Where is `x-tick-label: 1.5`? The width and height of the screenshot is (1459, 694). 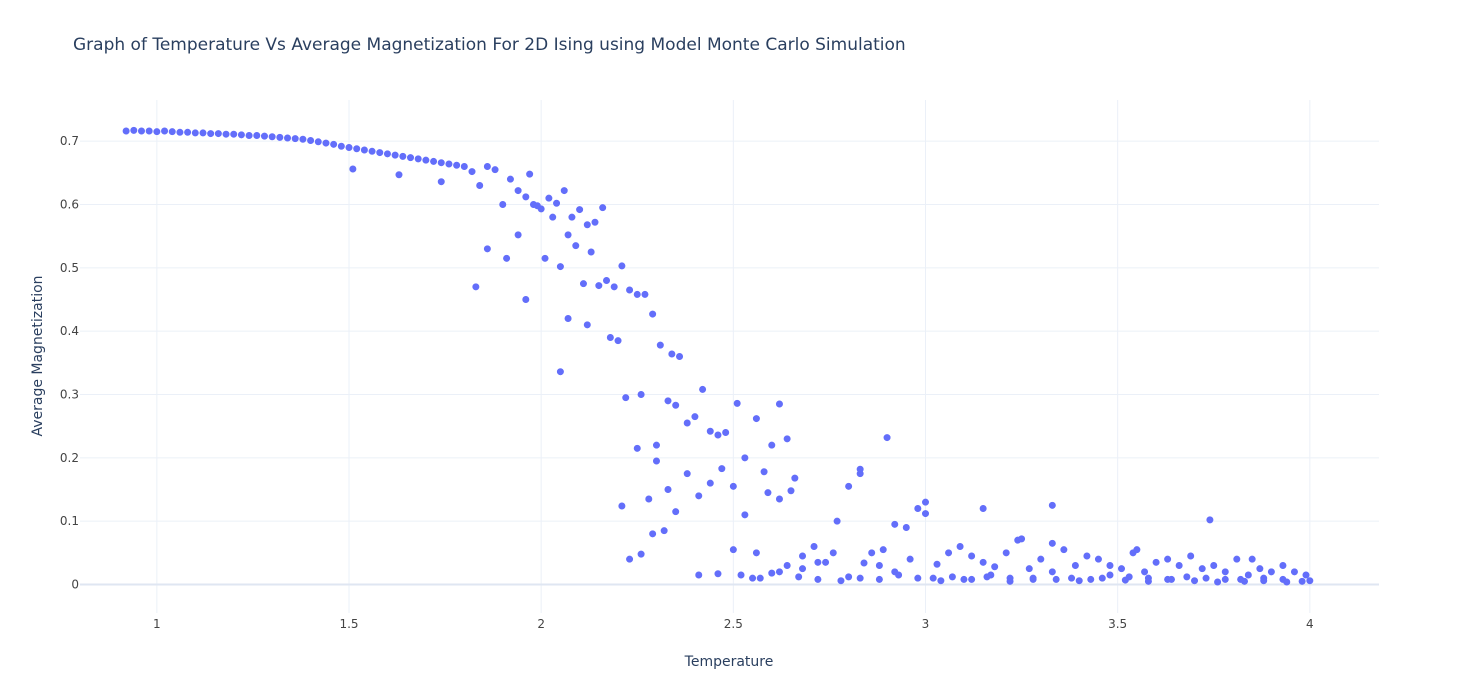
x-tick-label: 1.5 is located at coordinates (348, 624).